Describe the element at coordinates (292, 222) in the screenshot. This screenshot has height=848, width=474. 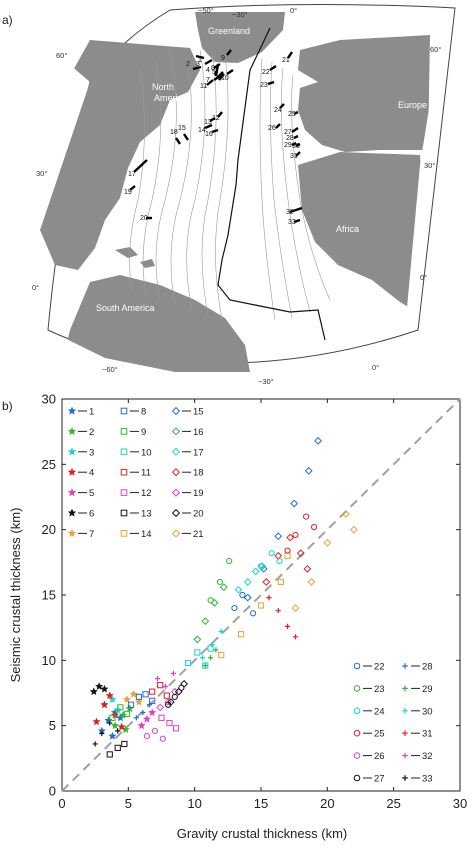
I see `site-label: 33` at that location.